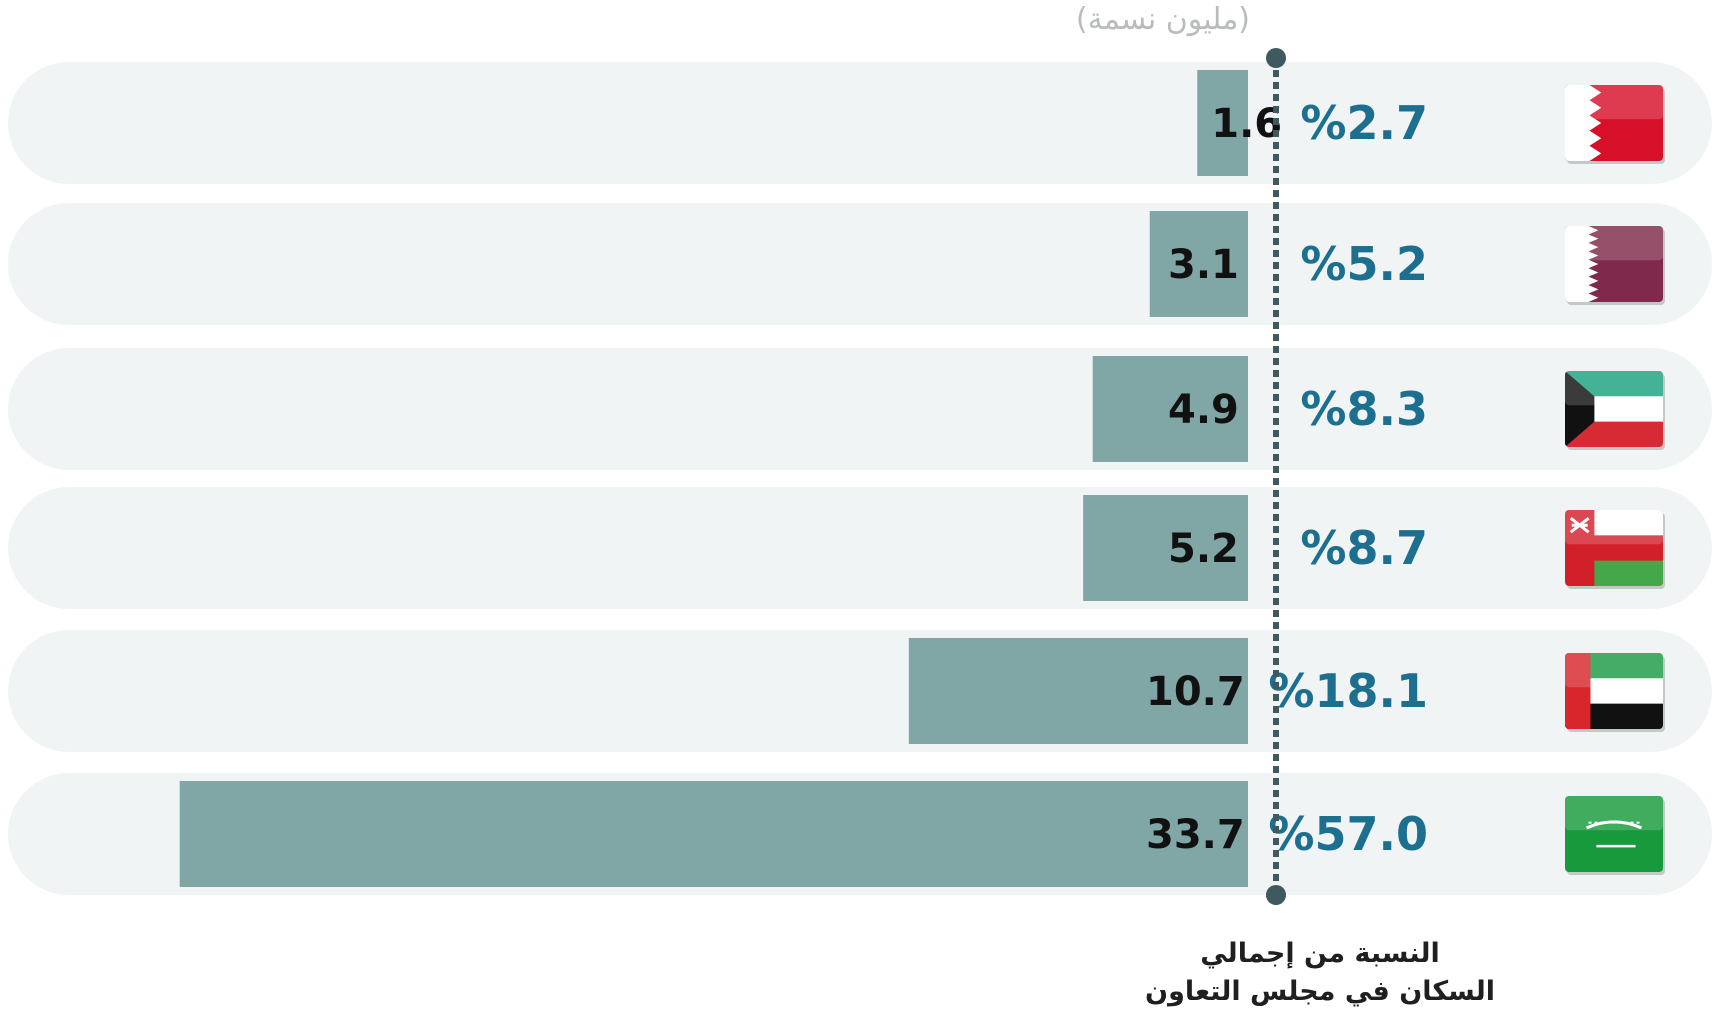 The height and width of the screenshot is (1013, 1719). I want to click on share-title-line-2: السكان في مجلس التعاون, so click(1320, 991).